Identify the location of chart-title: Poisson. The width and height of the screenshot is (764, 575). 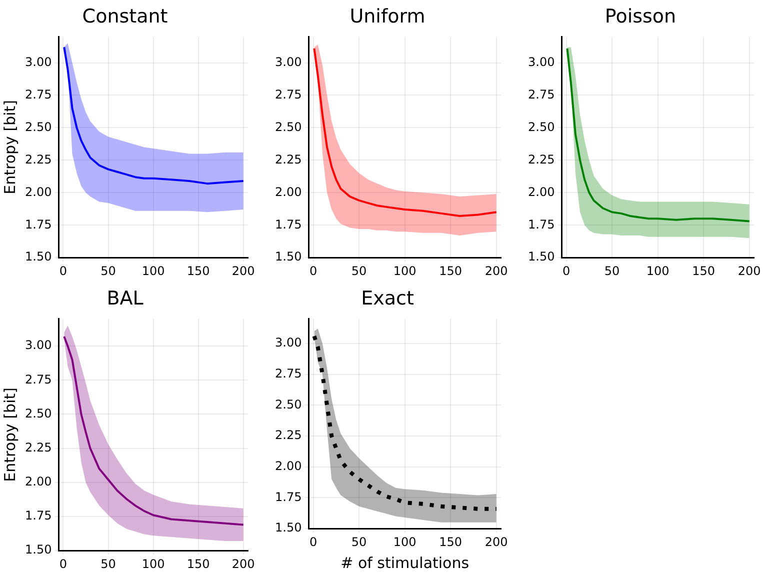
(640, 16).